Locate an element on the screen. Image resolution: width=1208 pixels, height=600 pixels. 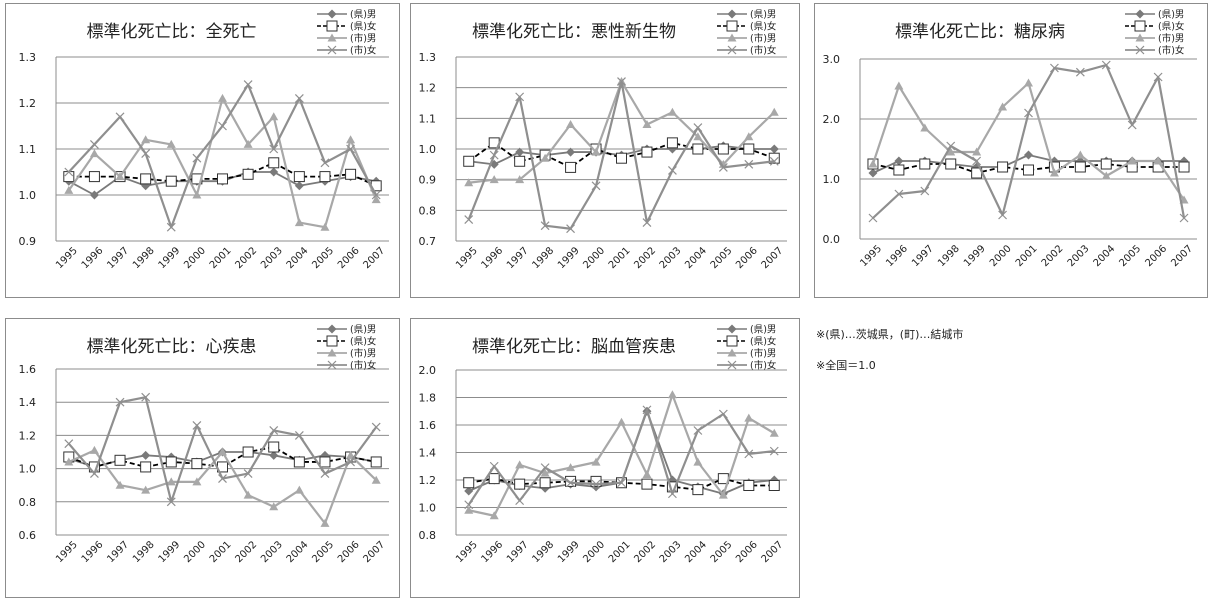
y-tick-label: 2.0 is located at coordinates (428, 370).